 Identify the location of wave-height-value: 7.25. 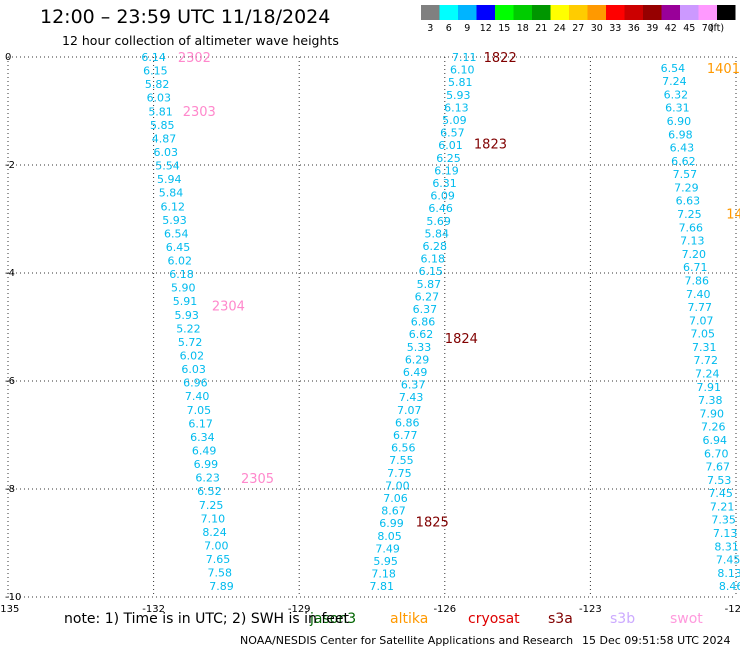
(211, 505).